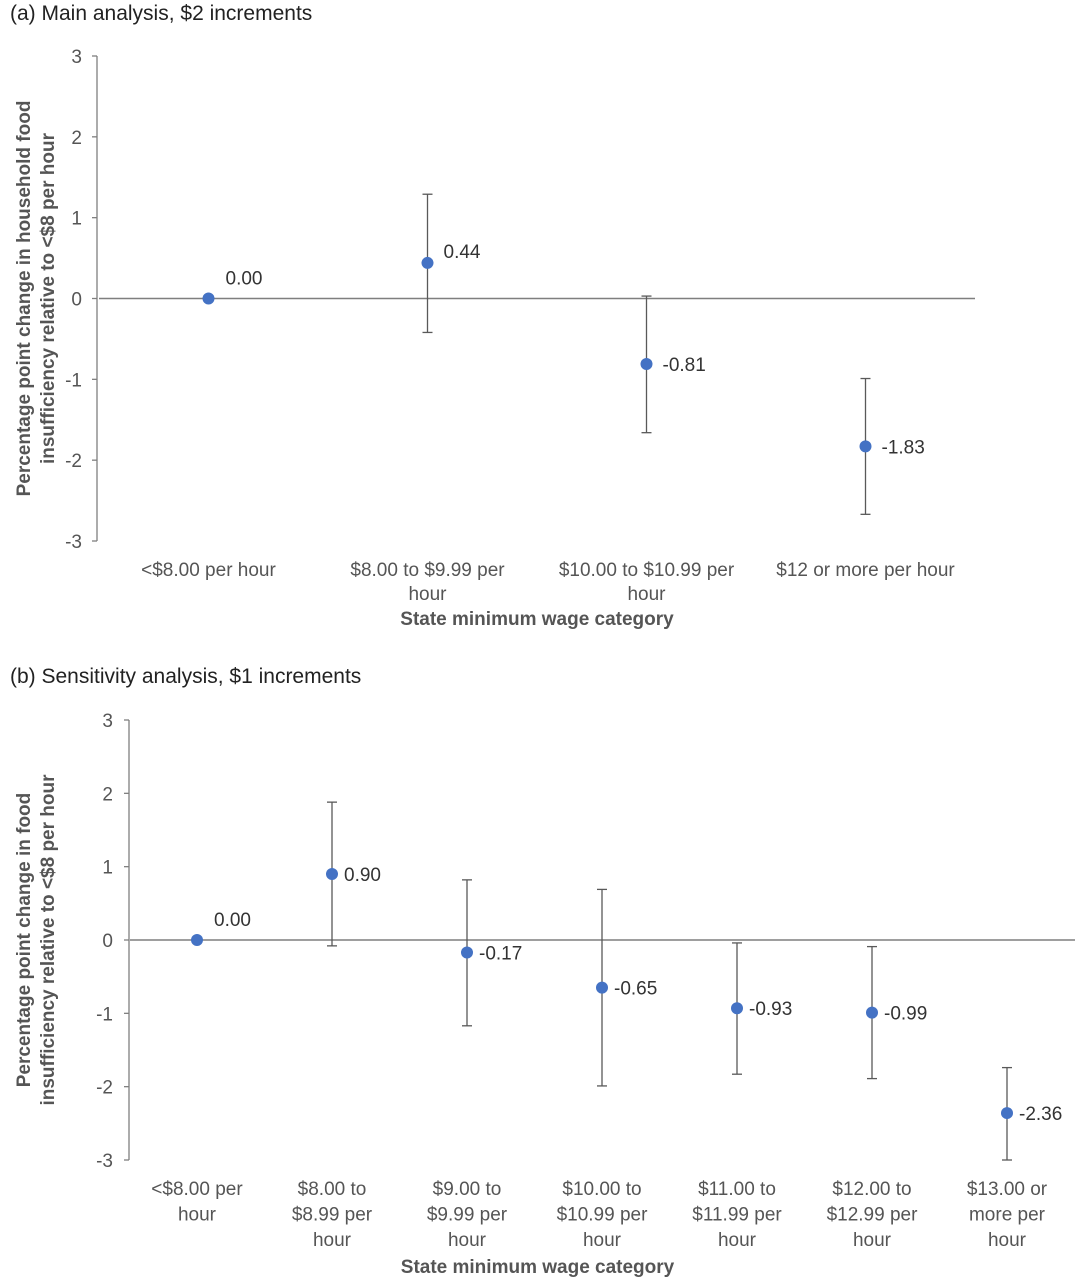 This screenshot has width=1076, height=1280. What do you see at coordinates (905, 1014) in the screenshot?
I see `data-value-label: -0.99` at bounding box center [905, 1014].